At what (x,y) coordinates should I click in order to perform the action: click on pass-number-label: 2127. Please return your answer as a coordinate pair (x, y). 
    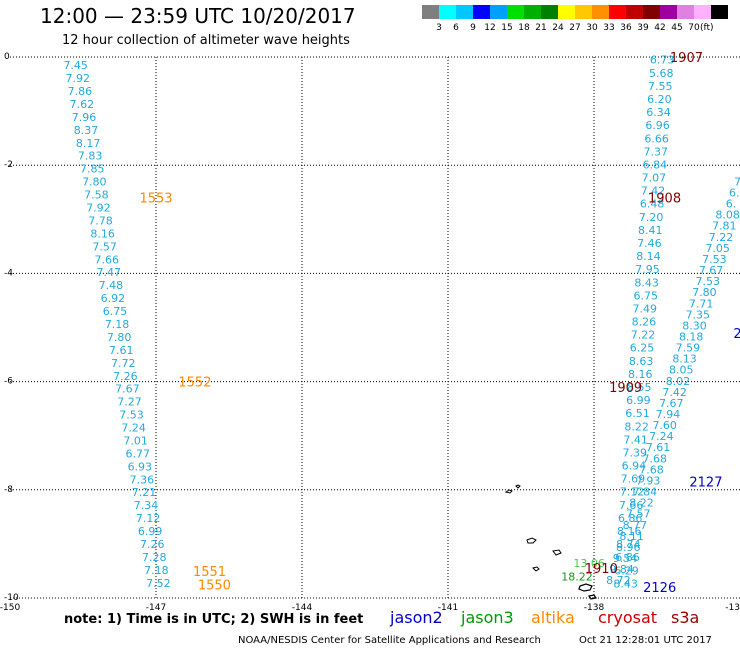
    Looking at the image, I should click on (705, 483).